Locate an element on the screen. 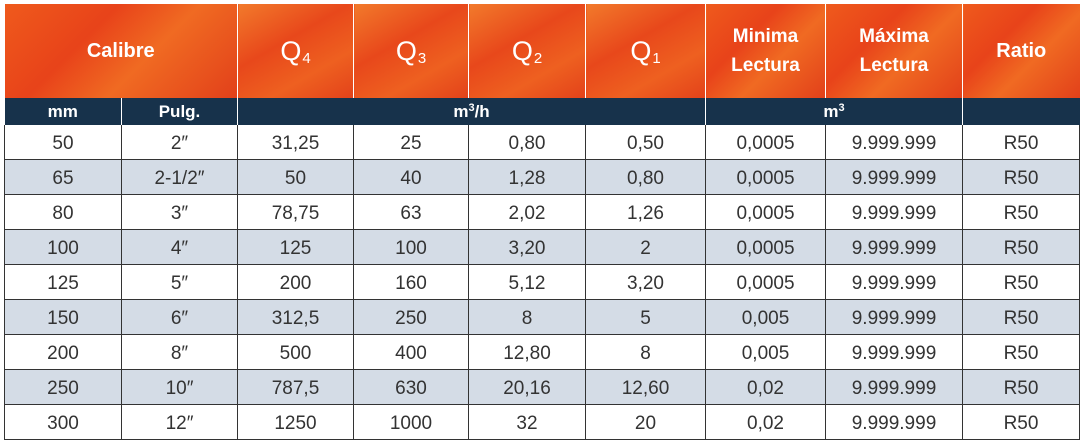 This screenshot has height=440, width=1083. cell-q1: 12,60 is located at coordinates (645, 387).